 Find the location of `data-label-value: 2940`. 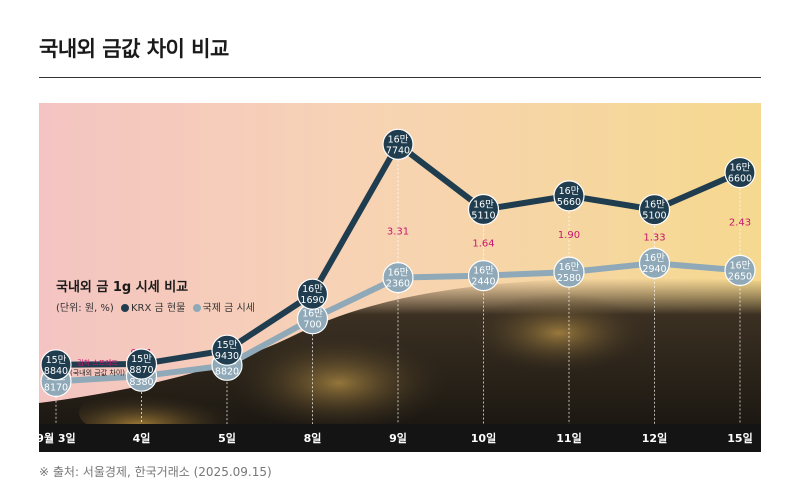

data-label-value: 2940 is located at coordinates (654, 269).